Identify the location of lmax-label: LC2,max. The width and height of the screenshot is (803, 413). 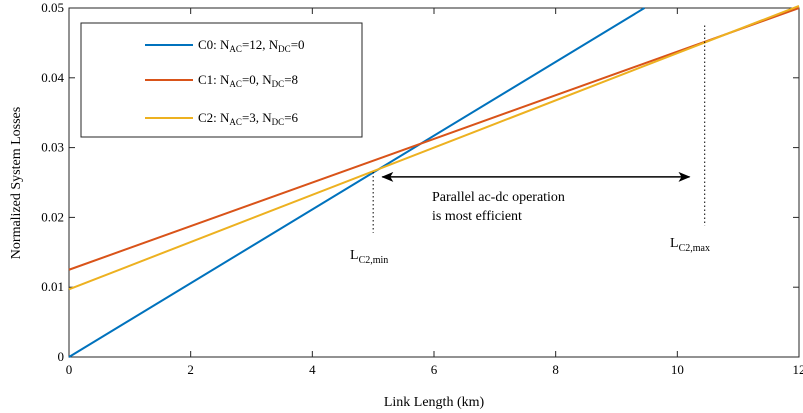
(690, 245).